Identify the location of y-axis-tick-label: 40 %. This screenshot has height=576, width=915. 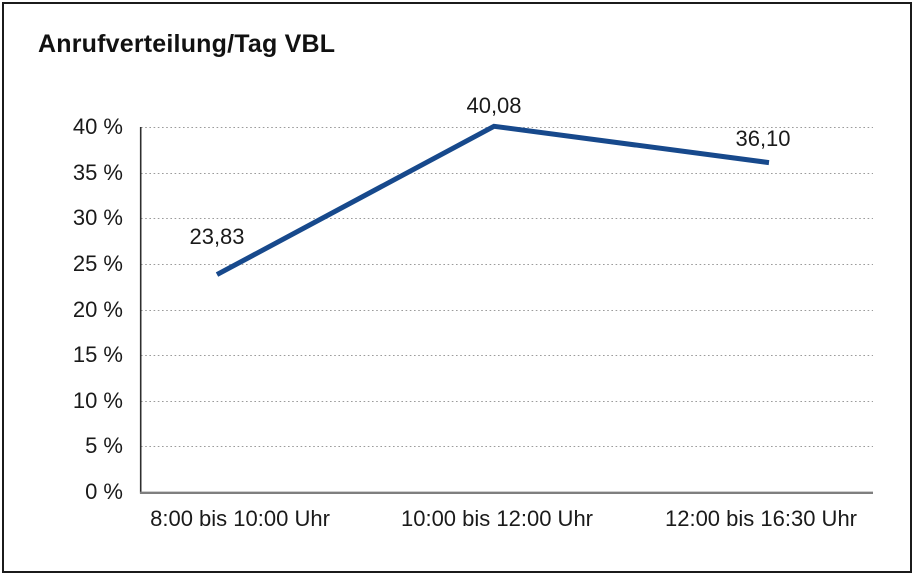
(97, 126).